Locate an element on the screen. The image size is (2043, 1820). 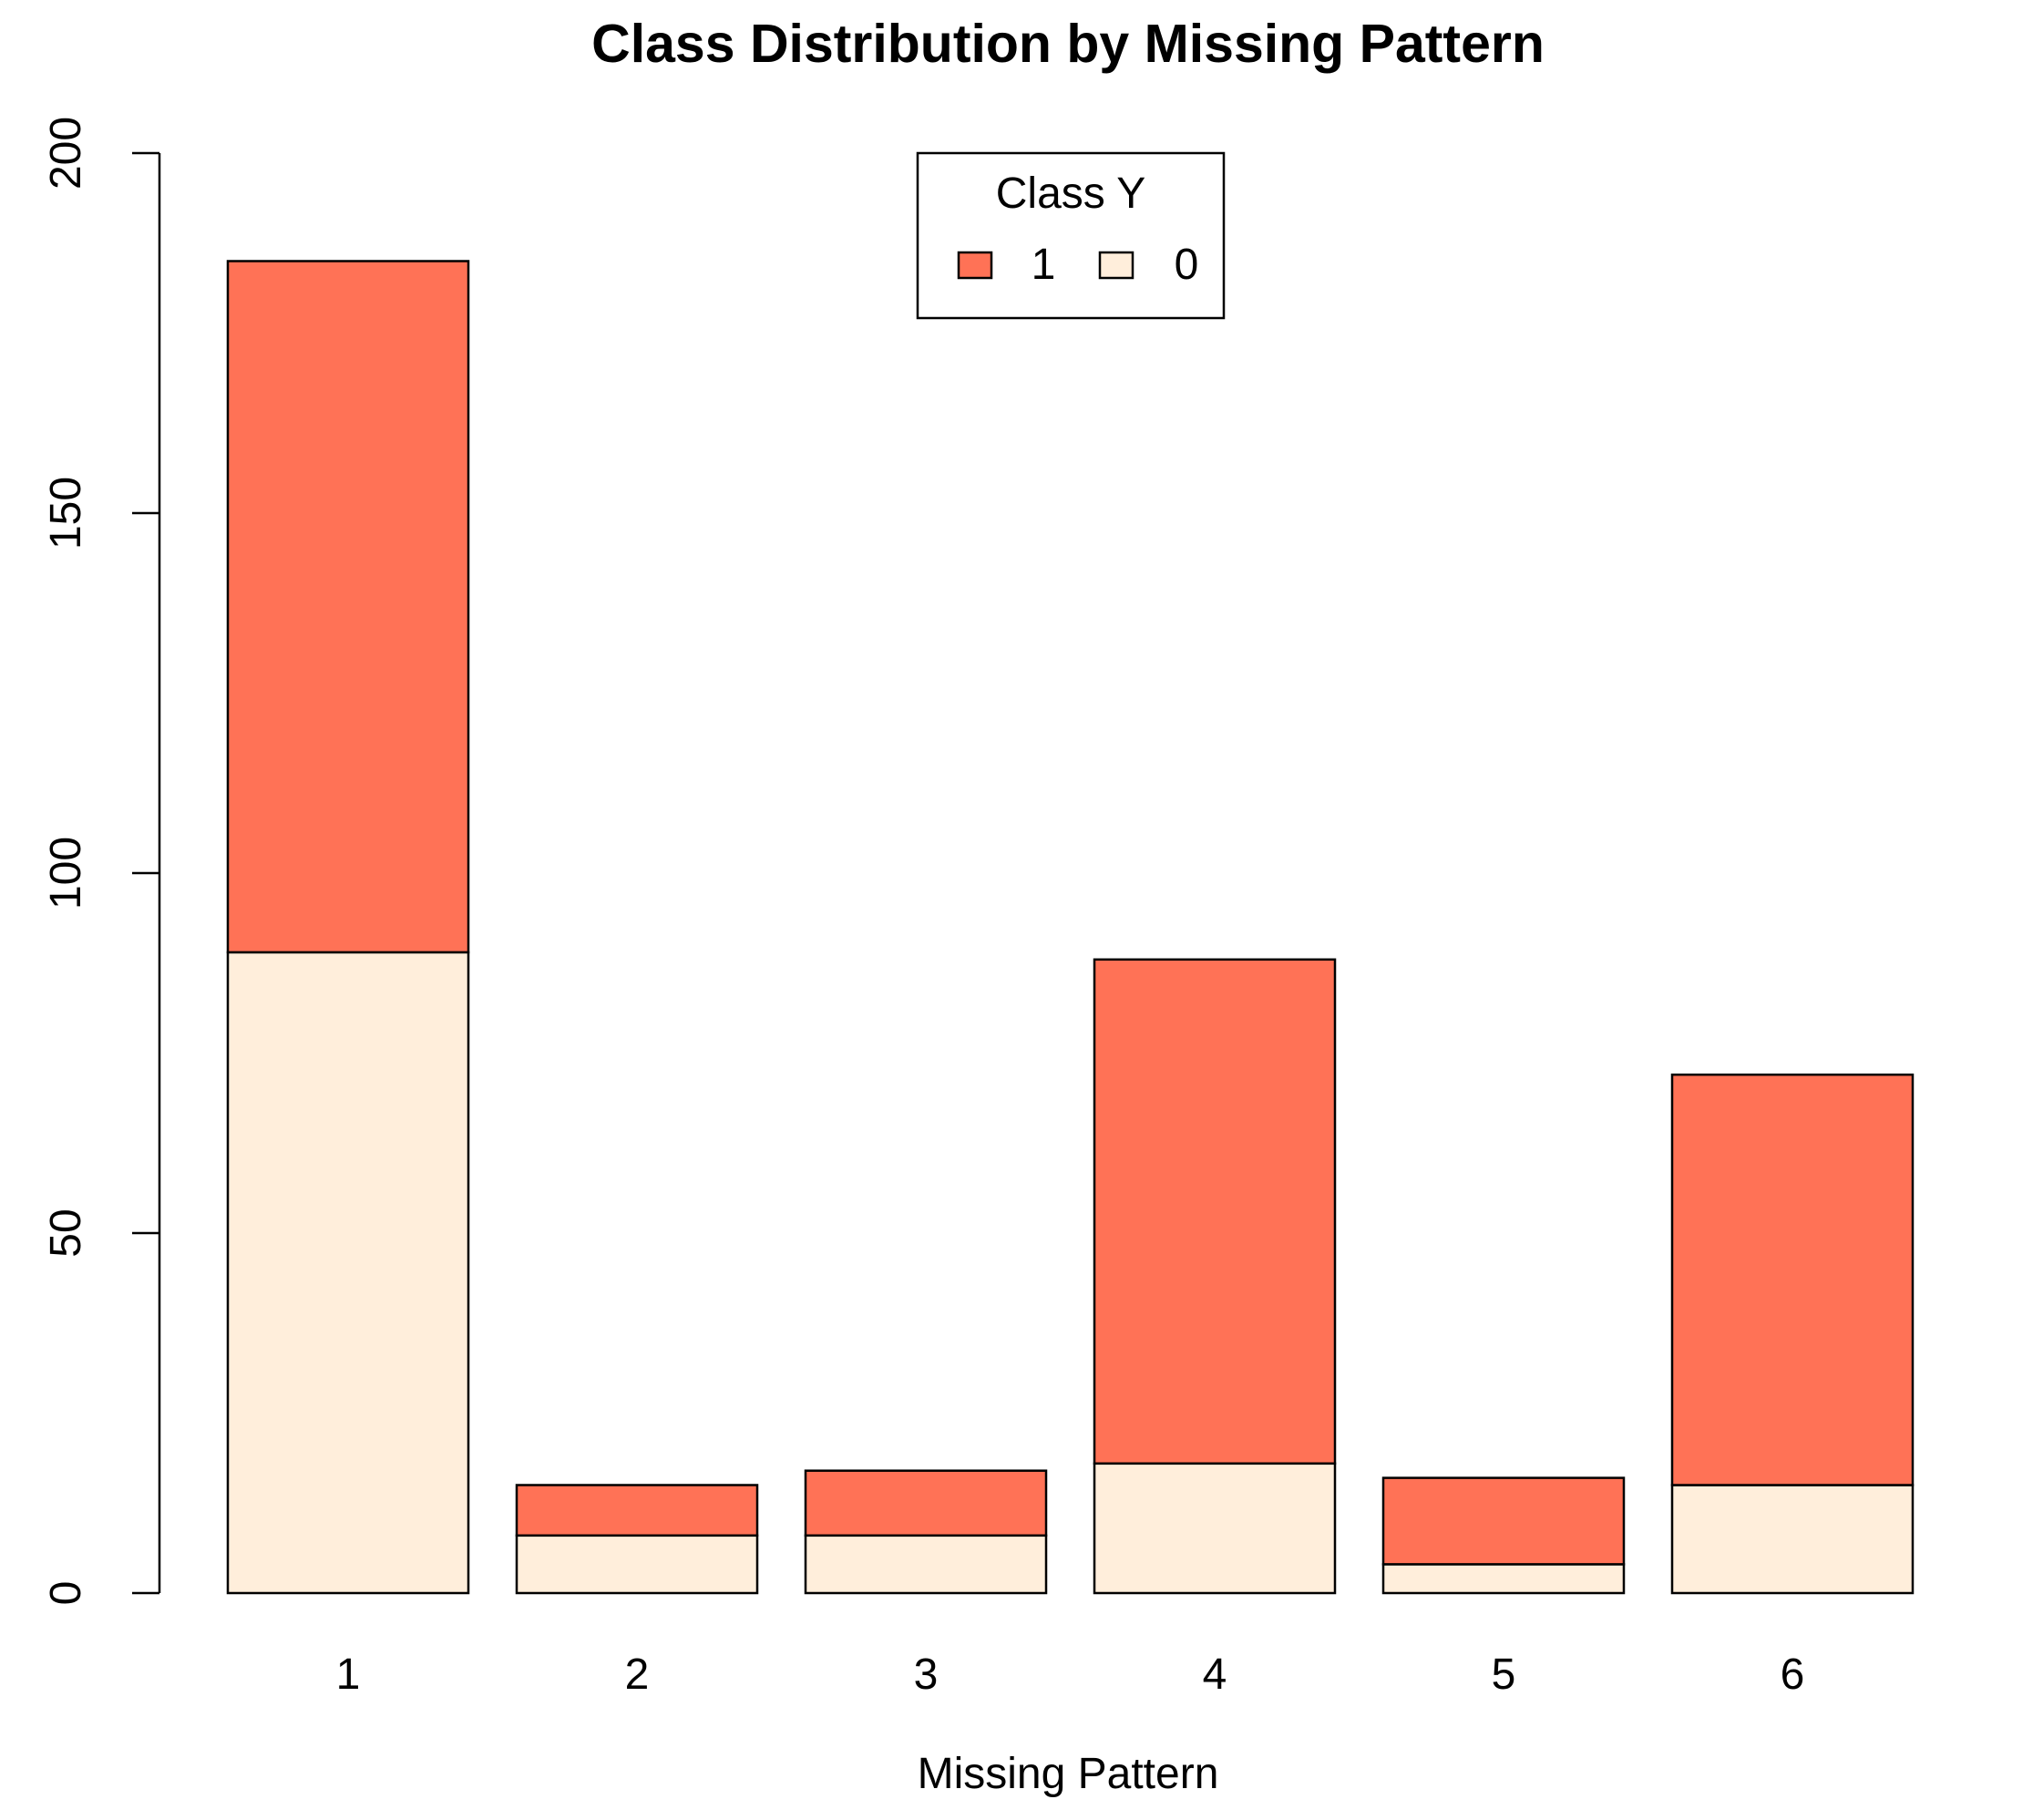
y-tick-label: 150 is located at coordinates (66, 514).